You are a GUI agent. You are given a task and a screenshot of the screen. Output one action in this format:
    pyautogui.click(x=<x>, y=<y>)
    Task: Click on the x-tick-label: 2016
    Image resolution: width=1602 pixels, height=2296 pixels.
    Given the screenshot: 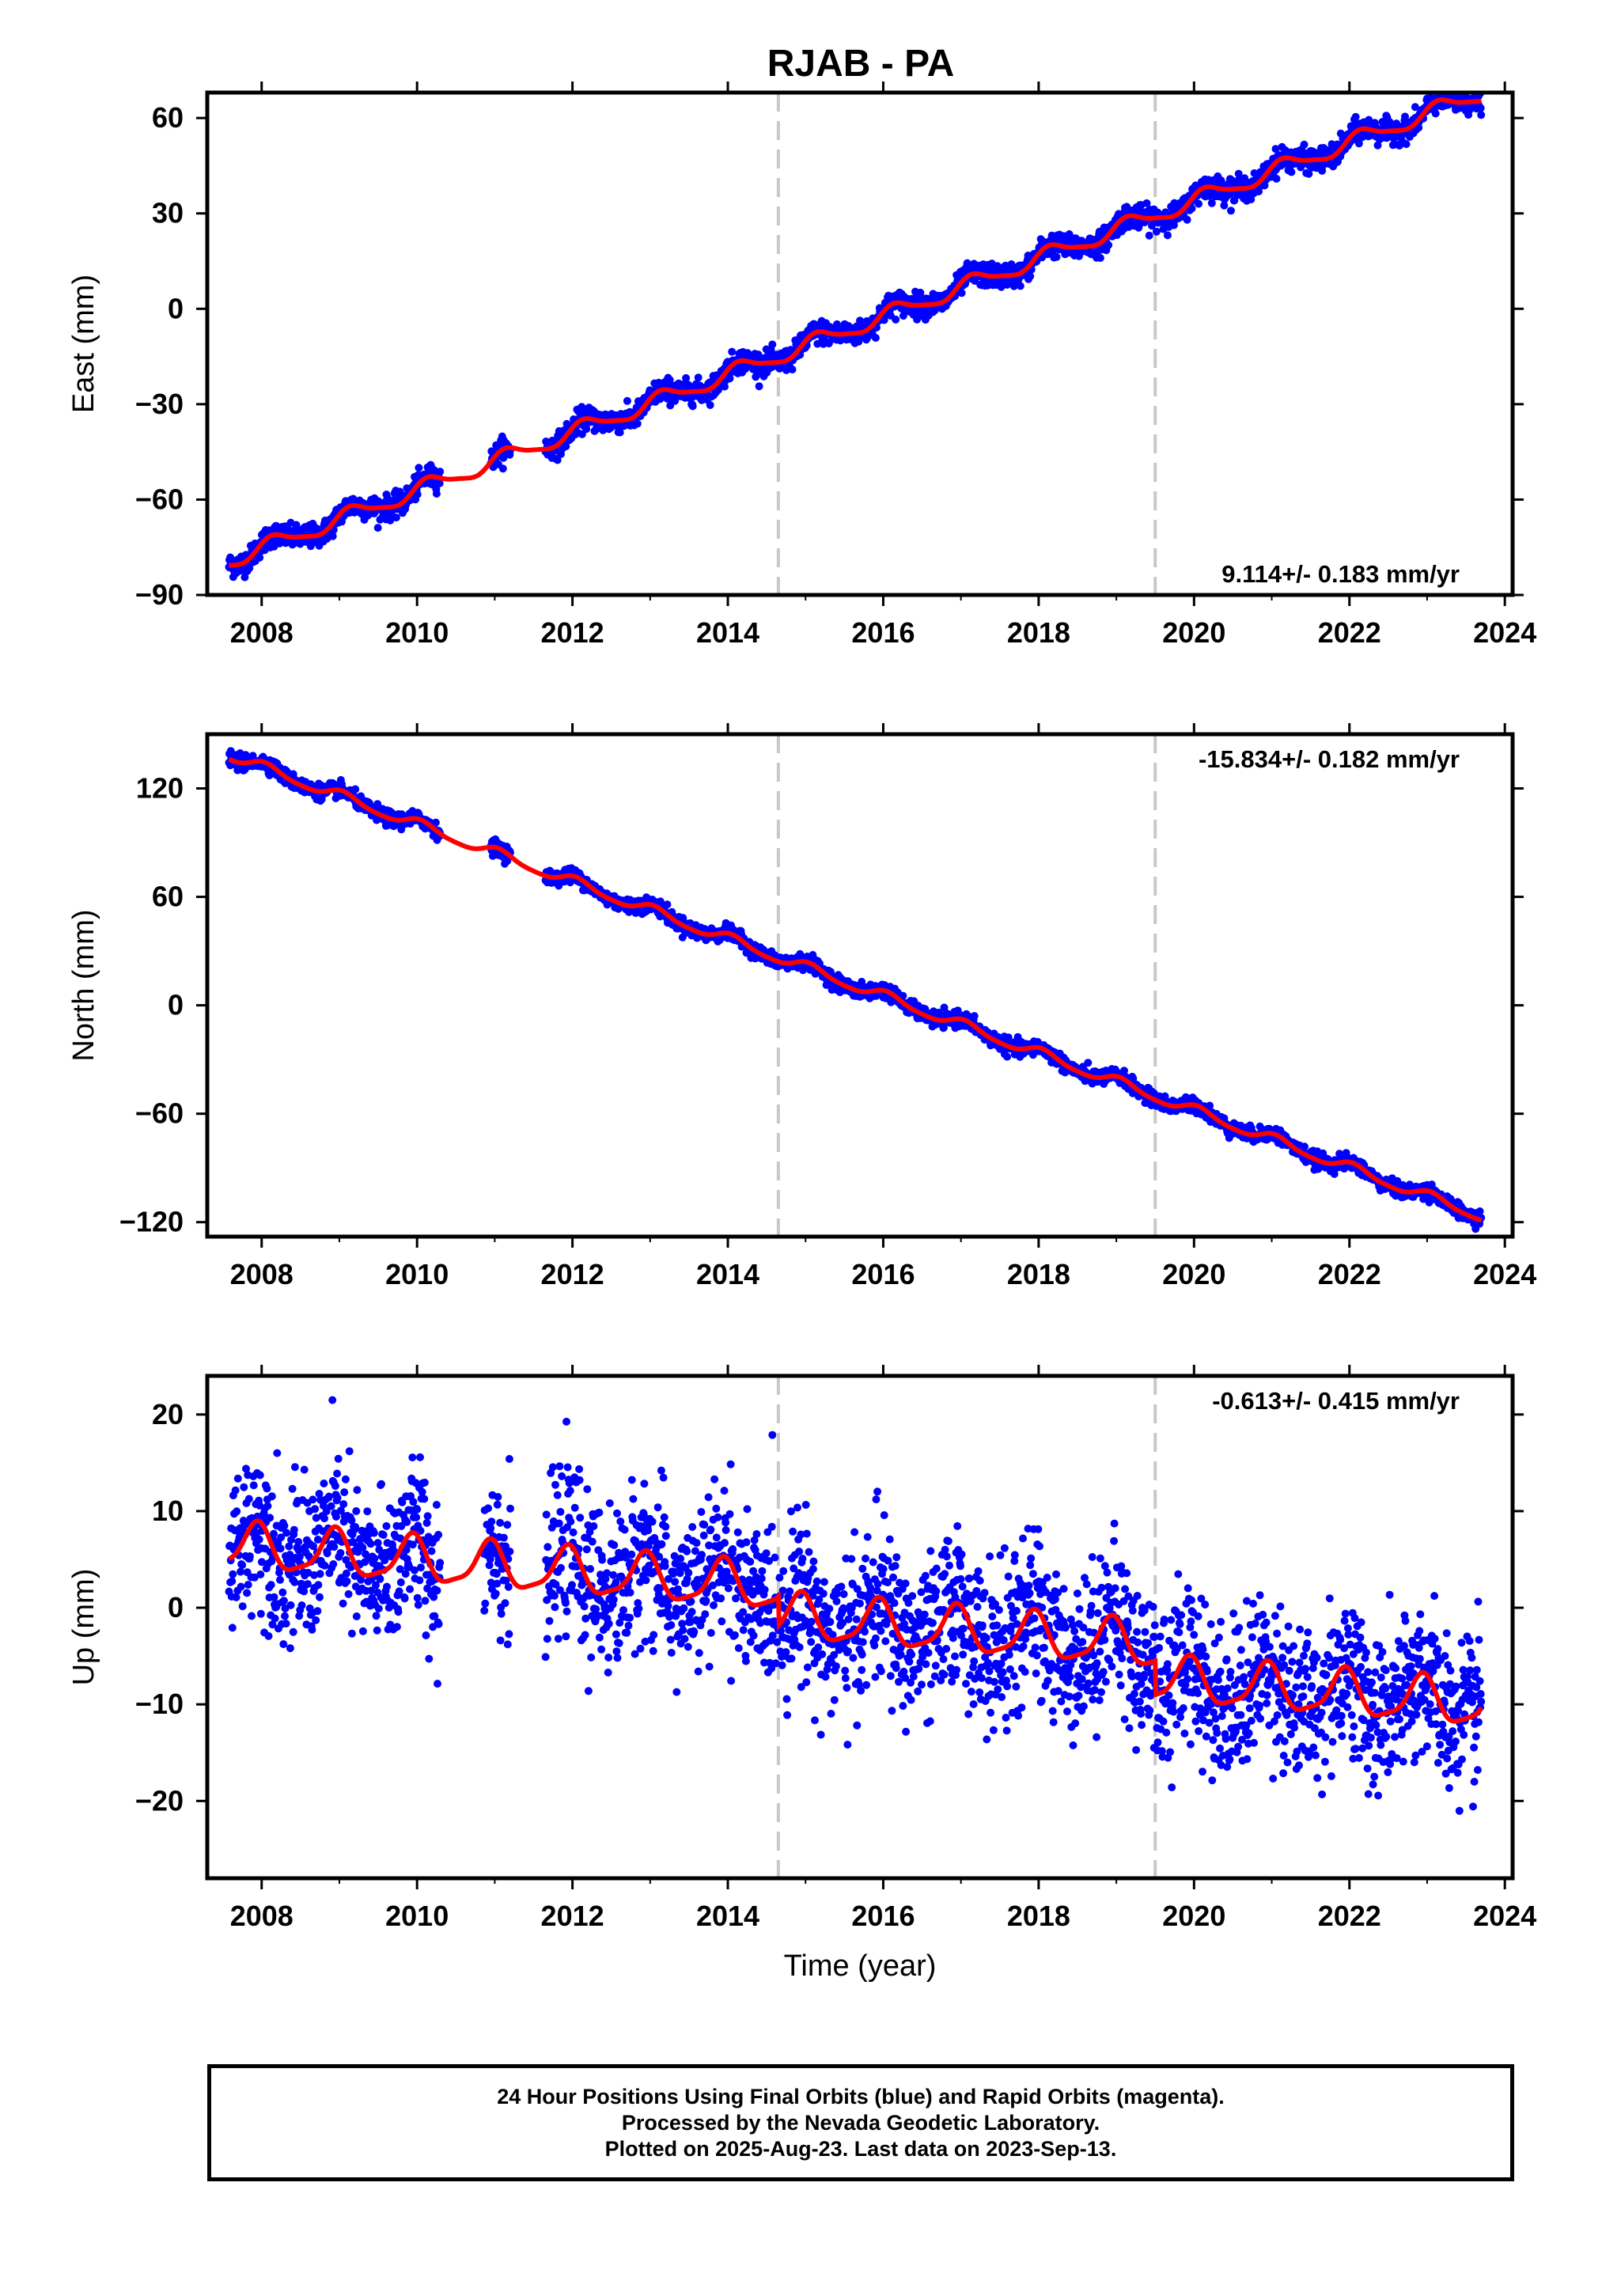 What is the action you would take?
    pyautogui.click(x=883, y=632)
    